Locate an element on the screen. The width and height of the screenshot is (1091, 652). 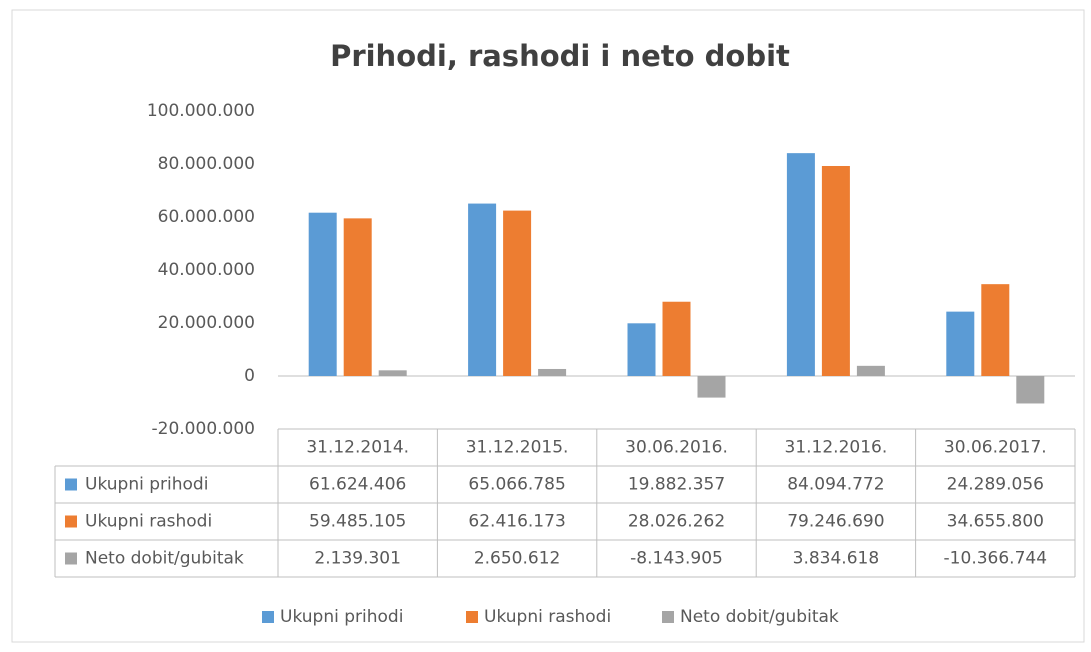
y-tick-label: 20.000.000 is located at coordinates (206, 323).